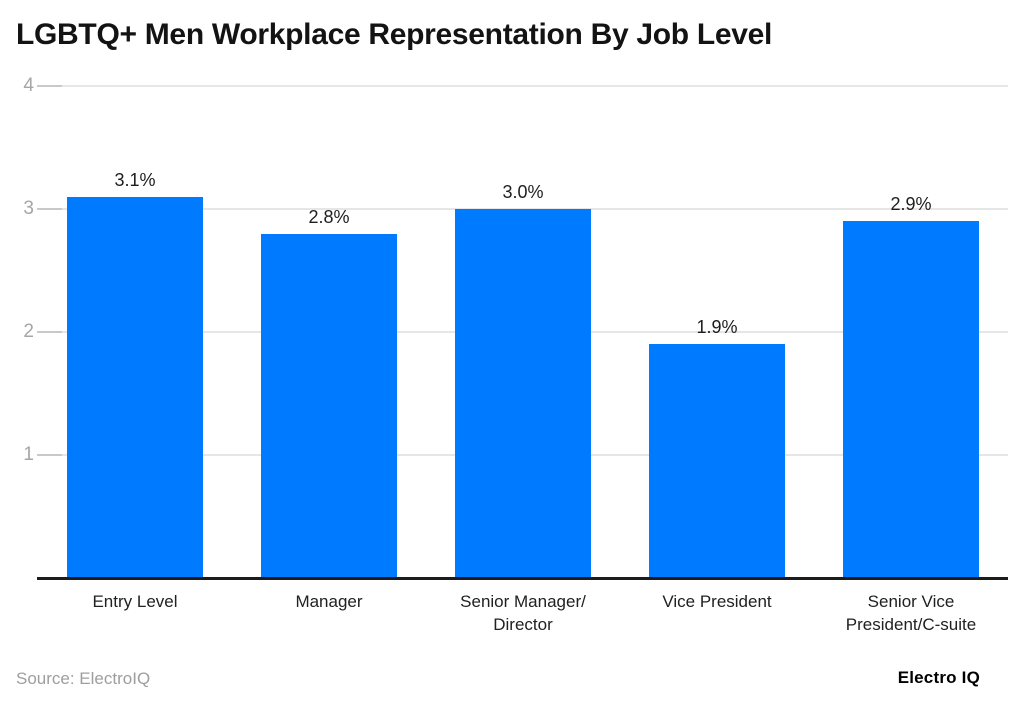 The width and height of the screenshot is (1024, 712). What do you see at coordinates (523, 192) in the screenshot?
I see `bar-value-label: 3.0%` at bounding box center [523, 192].